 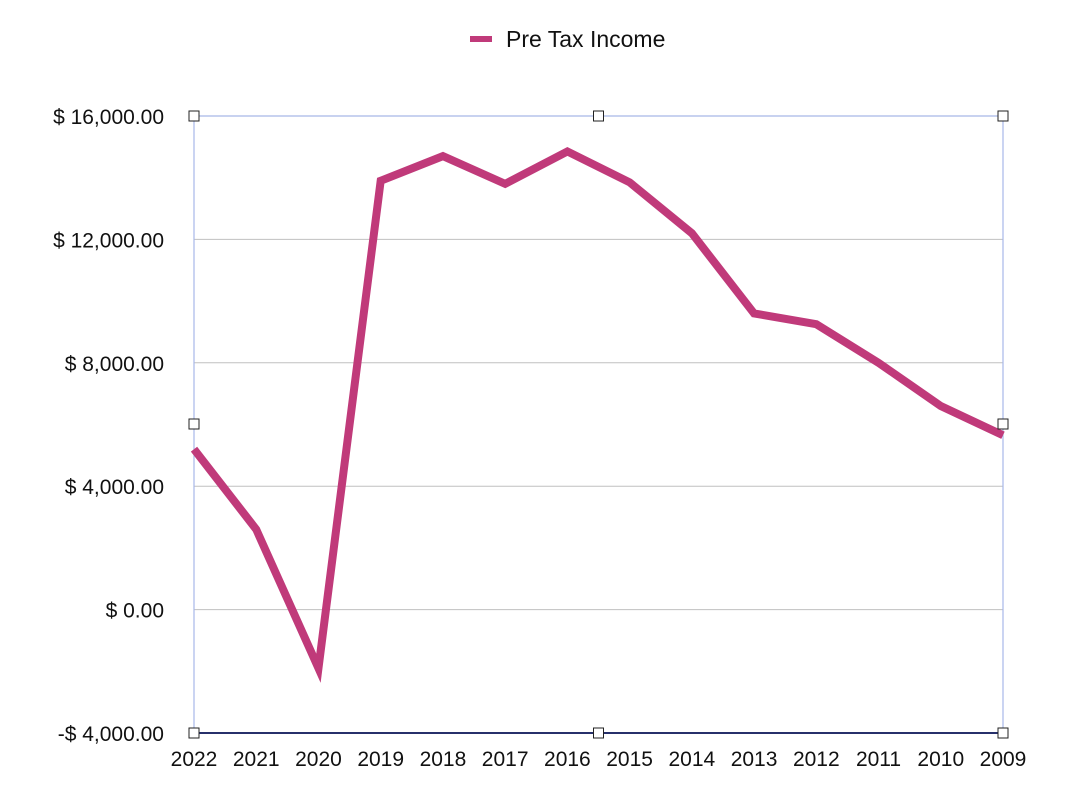 What do you see at coordinates (1003, 116) in the screenshot?
I see `resize-handle-top-right` at bounding box center [1003, 116].